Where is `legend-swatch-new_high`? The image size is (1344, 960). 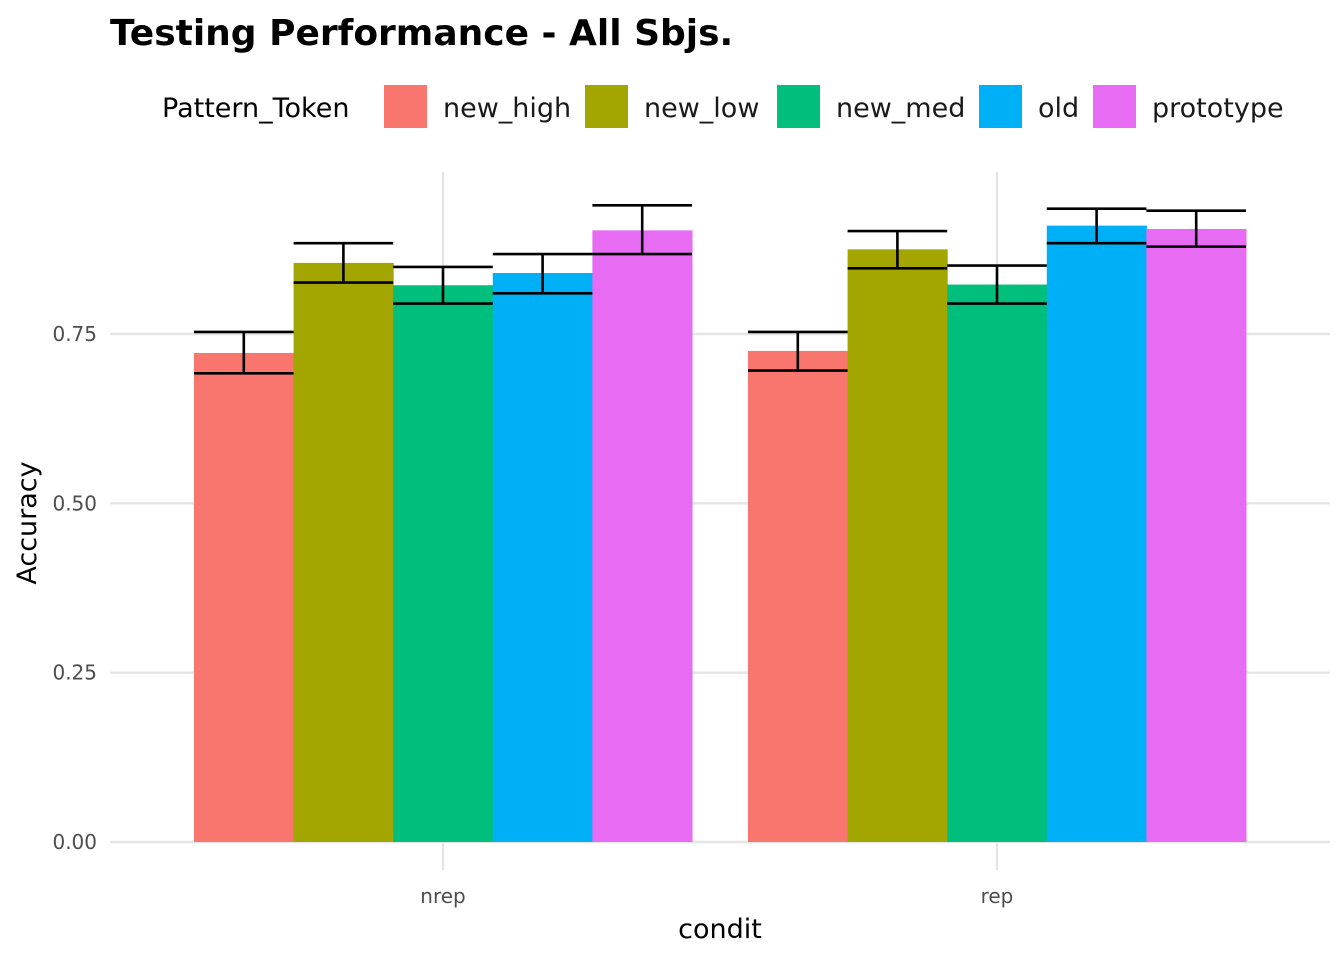 legend-swatch-new_high is located at coordinates (405, 106).